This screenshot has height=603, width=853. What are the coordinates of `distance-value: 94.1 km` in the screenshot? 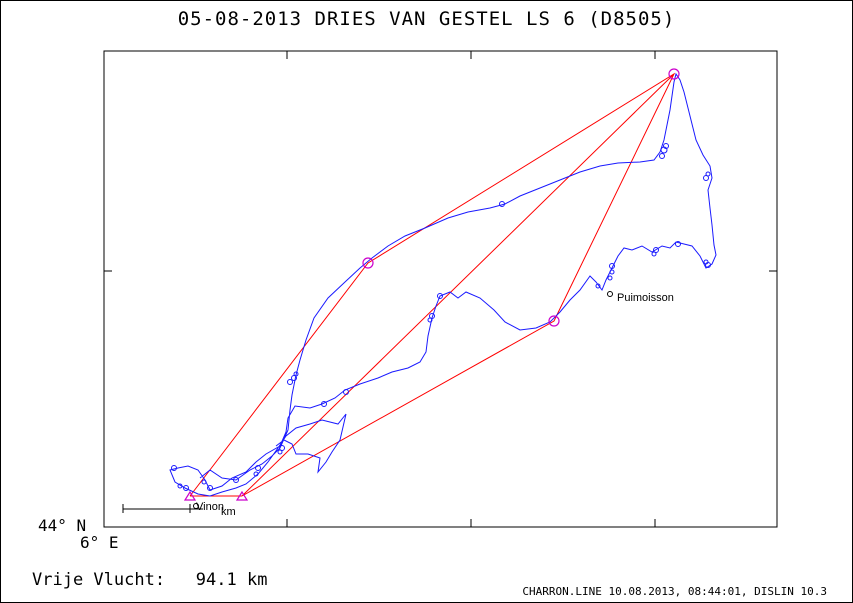 It's located at (231, 580).